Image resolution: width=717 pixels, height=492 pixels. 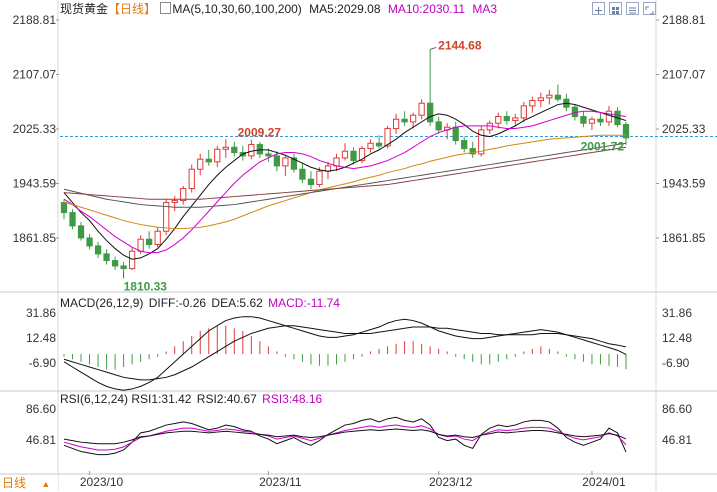 I want to click on macd-hist-value: MACD:-11.74, so click(x=304, y=303).